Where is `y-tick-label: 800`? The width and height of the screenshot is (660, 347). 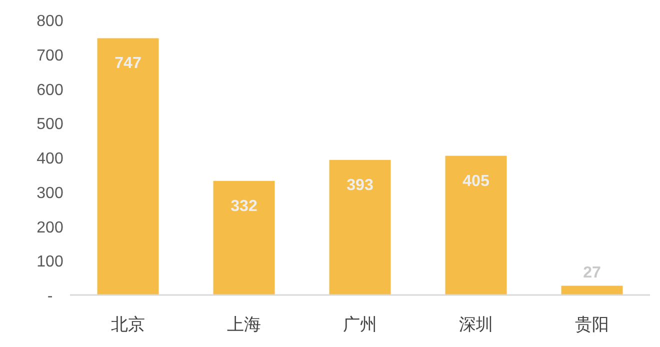
y-tick-label: 800 is located at coordinates (50, 21).